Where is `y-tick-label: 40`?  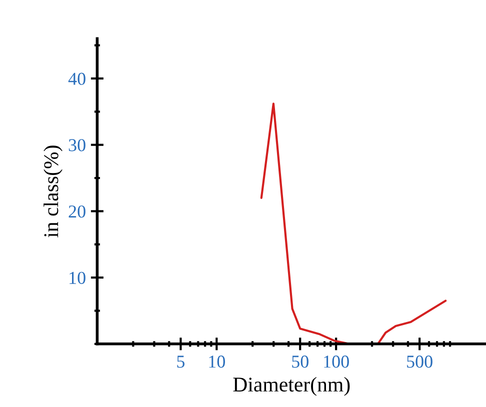
y-tick-label: 40 is located at coordinates (77, 78).